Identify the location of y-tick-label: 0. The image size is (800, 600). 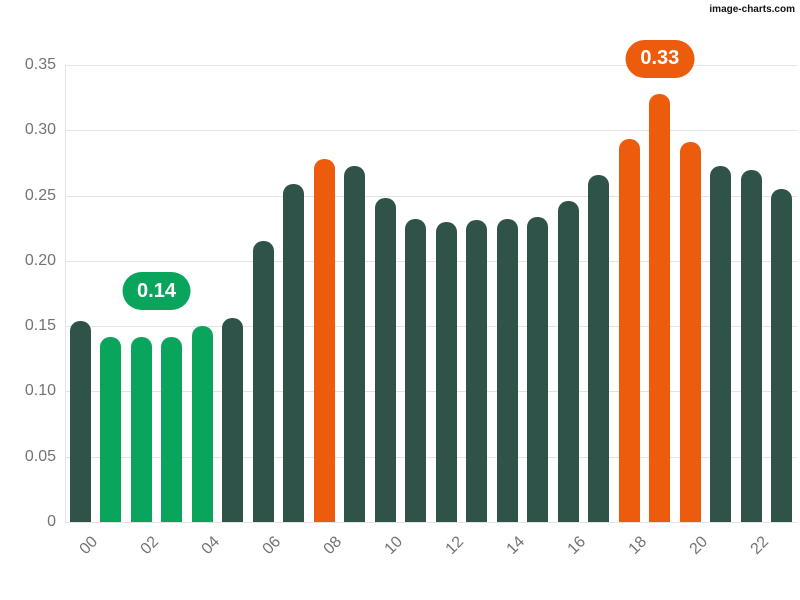
(51, 521).